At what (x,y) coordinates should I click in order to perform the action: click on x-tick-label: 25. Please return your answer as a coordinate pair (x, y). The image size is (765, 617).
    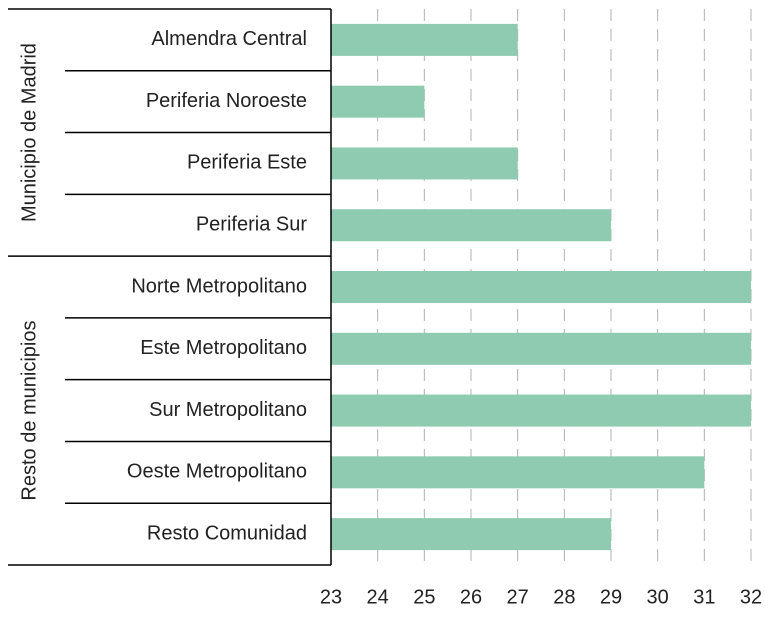
    Looking at the image, I should click on (424, 597).